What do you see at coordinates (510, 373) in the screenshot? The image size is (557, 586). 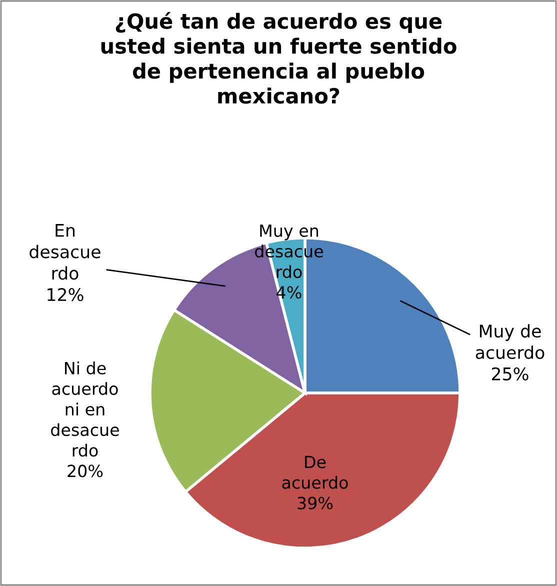 I see `data-label: 25%` at bounding box center [510, 373].